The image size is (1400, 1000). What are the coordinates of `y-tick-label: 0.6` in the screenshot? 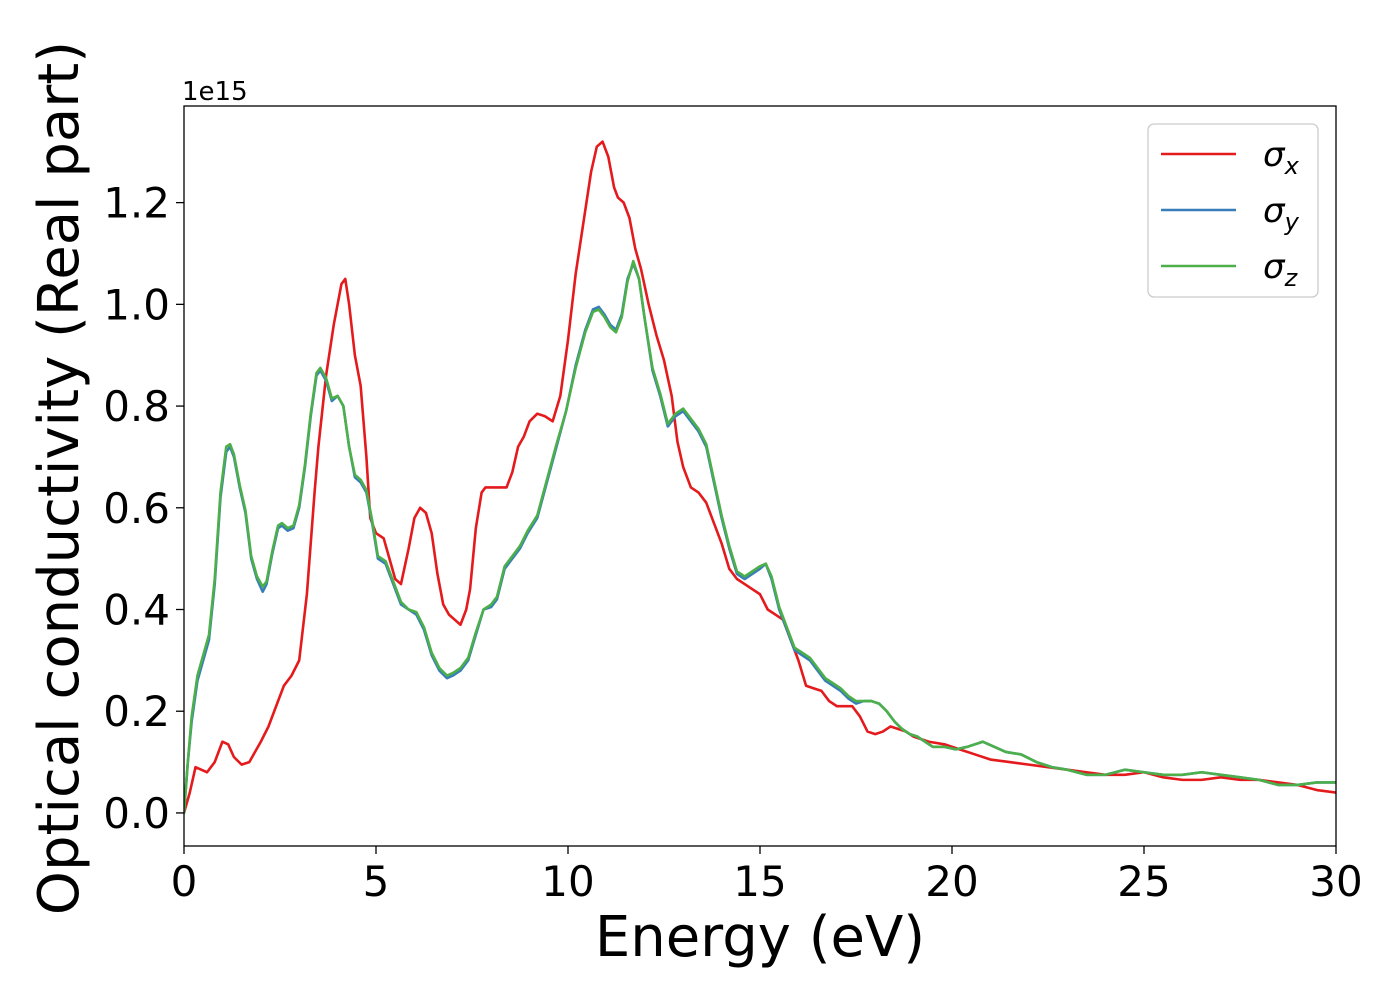 It's located at (136, 508).